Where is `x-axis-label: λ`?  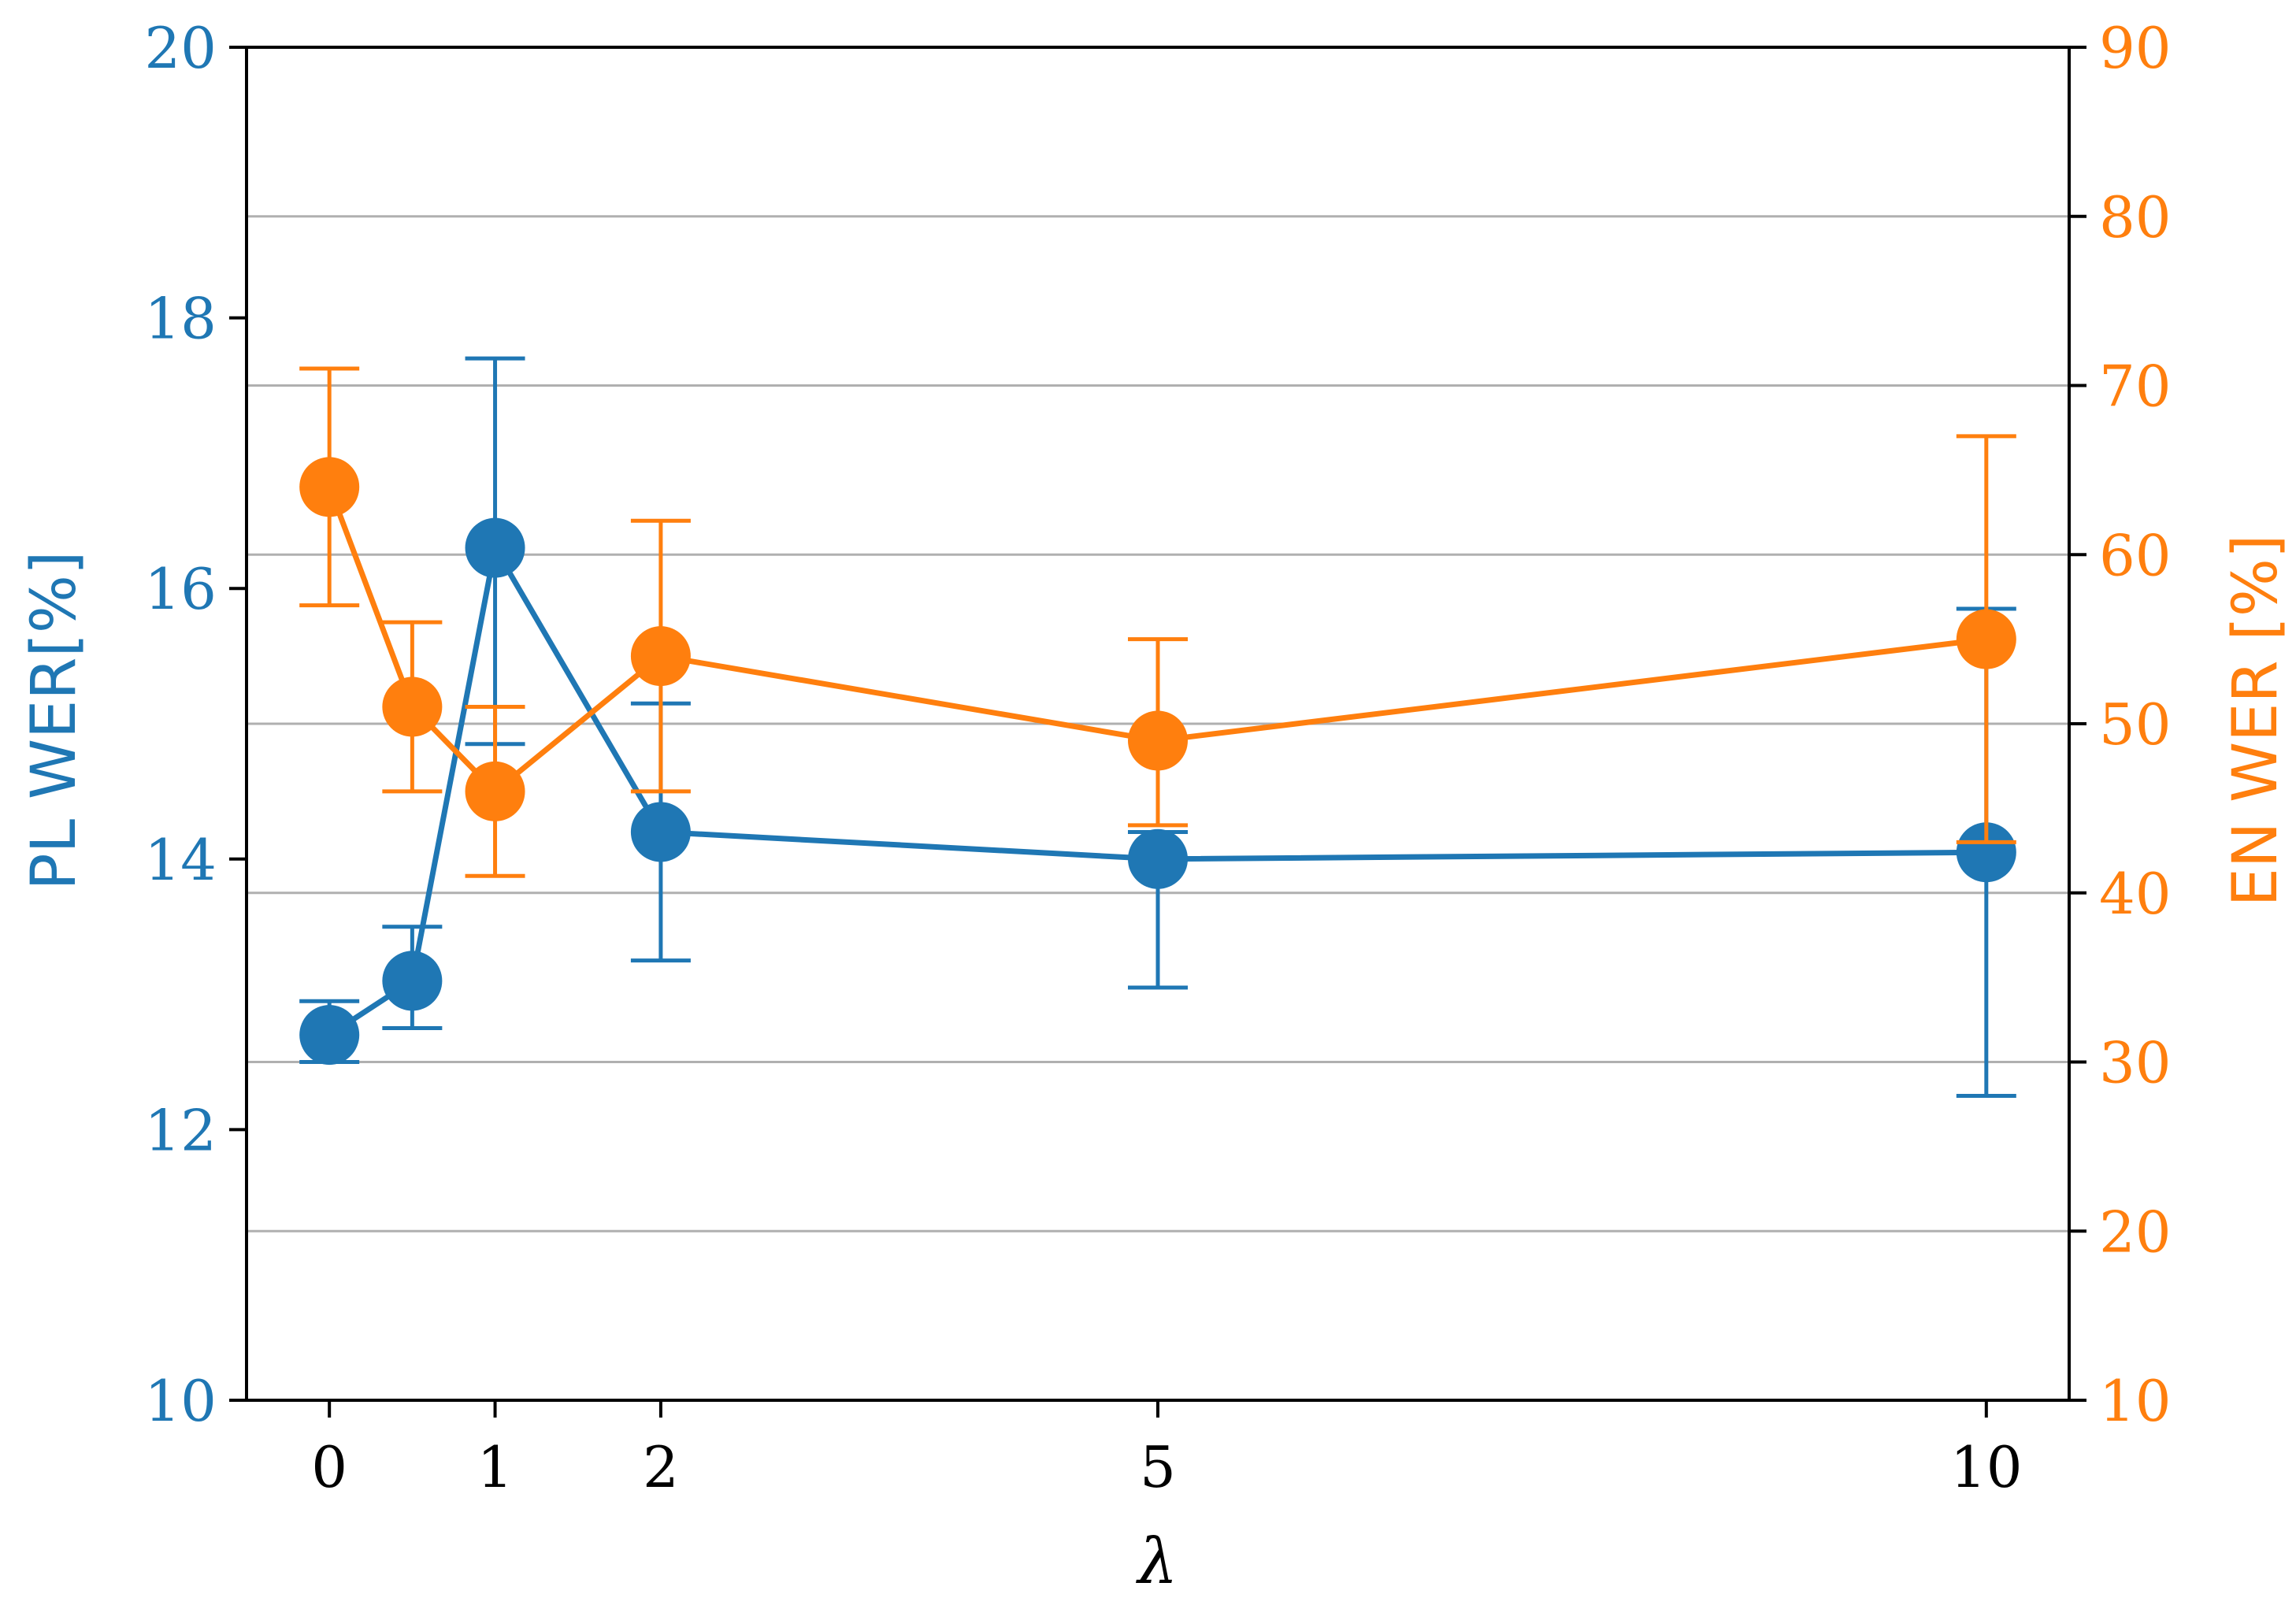 x-axis-label: λ is located at coordinates (1157, 1561).